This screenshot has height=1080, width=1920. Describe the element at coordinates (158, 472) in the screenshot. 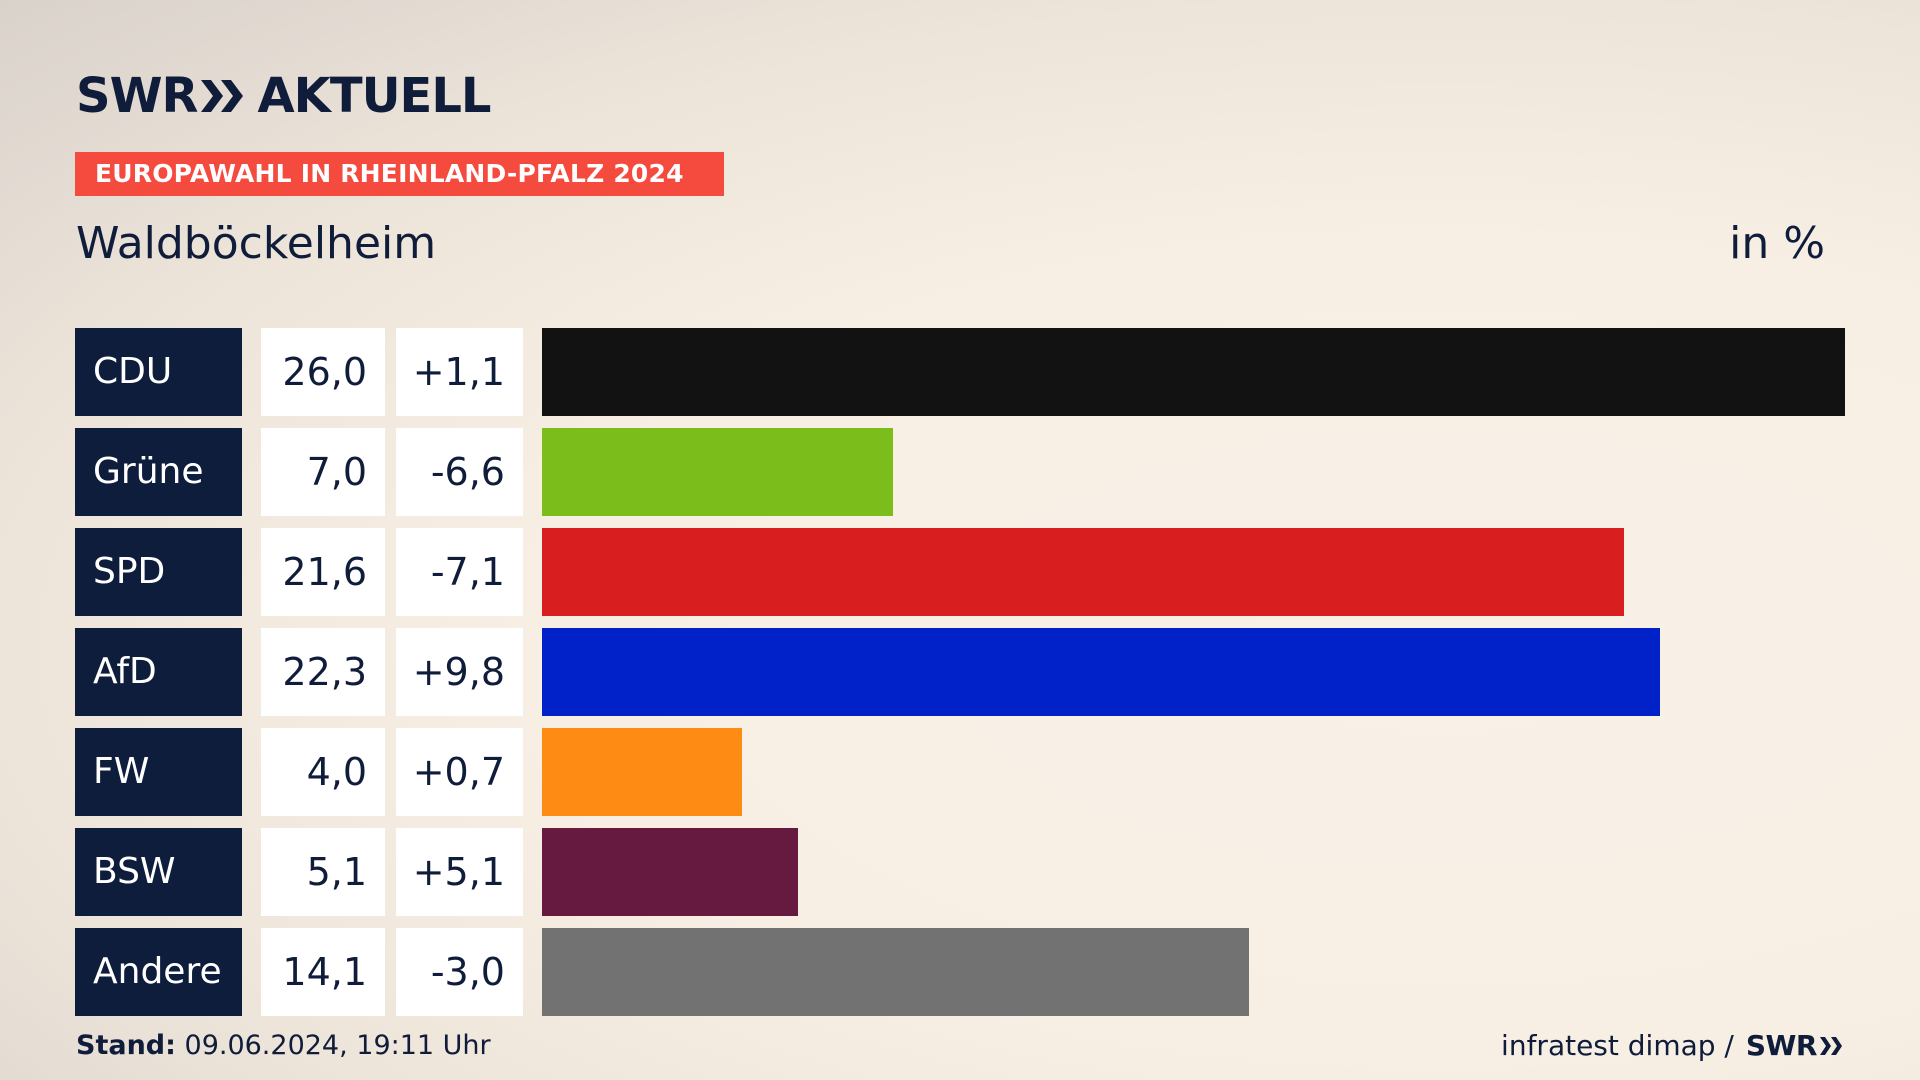

I see `party-label: Grüne` at that location.